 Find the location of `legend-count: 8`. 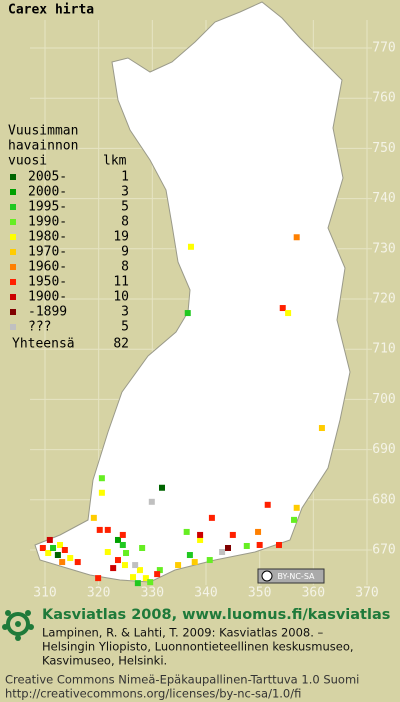

legend-count: 8 is located at coordinates (125, 222).